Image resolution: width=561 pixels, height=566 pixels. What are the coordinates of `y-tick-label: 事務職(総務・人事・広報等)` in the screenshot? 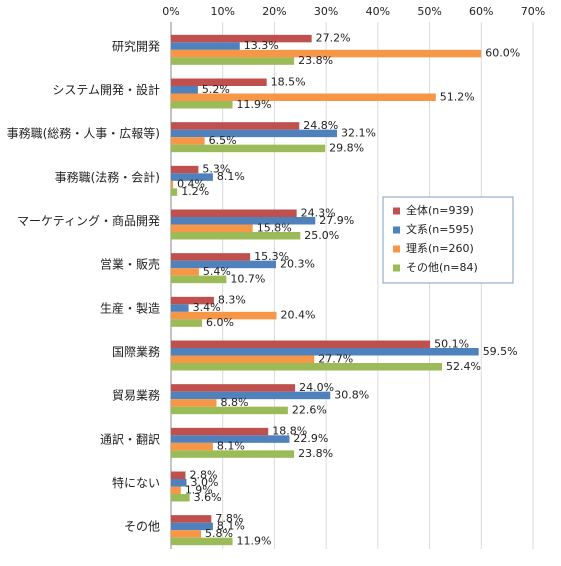 It's located at (83, 134).